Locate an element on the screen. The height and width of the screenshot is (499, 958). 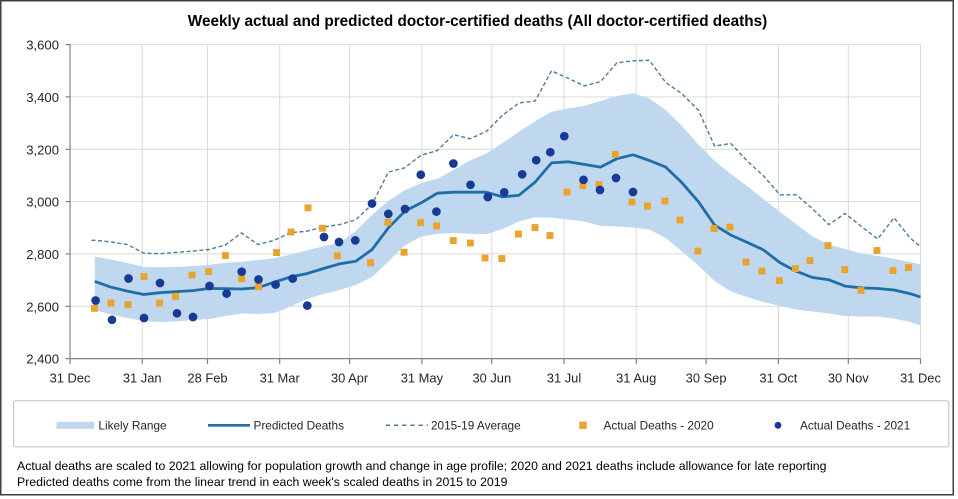
svg-text: 31 Aug is located at coordinates (636, 377).